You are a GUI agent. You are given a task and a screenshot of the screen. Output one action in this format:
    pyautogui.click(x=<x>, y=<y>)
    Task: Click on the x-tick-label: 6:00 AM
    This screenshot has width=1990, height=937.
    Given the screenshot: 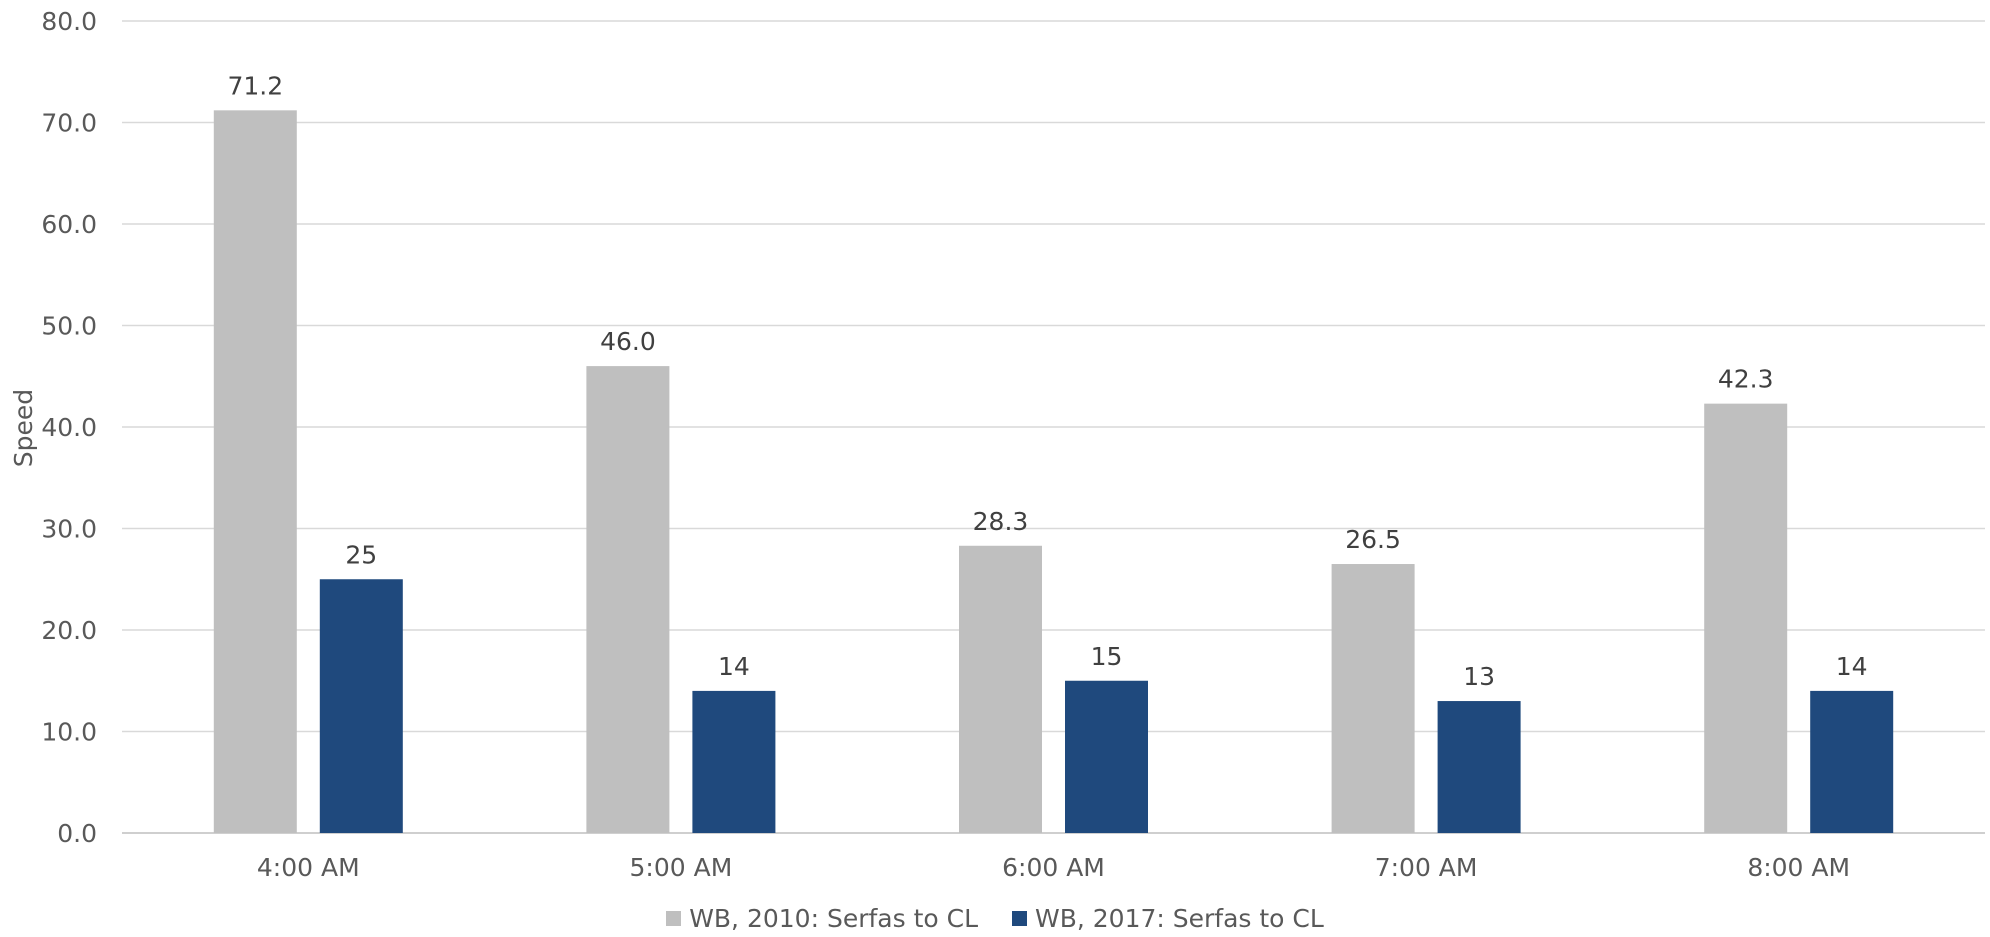 What is the action you would take?
    pyautogui.click(x=1053, y=867)
    